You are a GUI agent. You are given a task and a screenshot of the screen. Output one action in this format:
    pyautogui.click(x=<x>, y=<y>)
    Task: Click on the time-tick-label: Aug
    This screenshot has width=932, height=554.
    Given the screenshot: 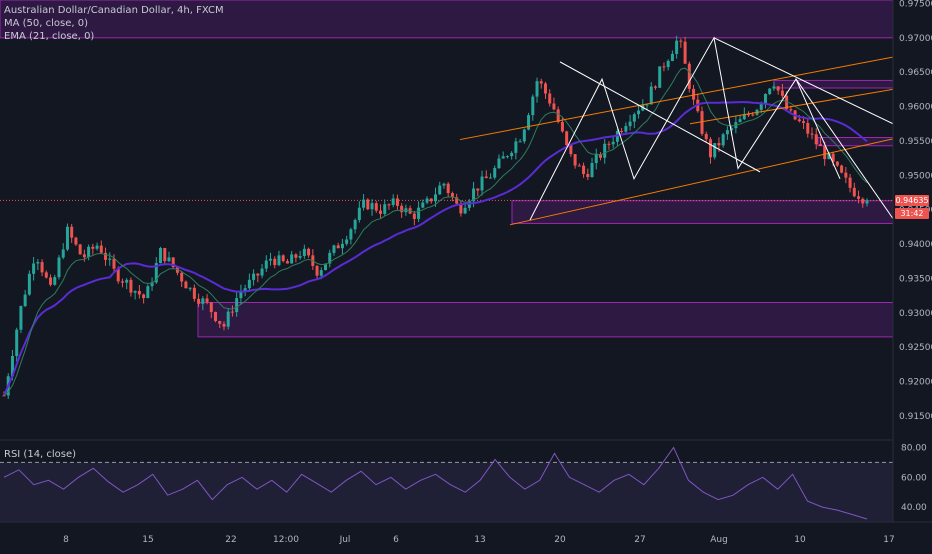 What is the action you would take?
    pyautogui.click(x=719, y=540)
    